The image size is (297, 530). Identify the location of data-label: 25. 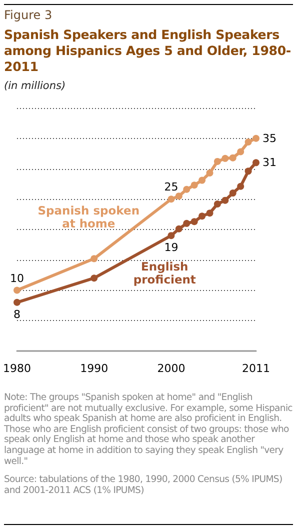
(171, 187).